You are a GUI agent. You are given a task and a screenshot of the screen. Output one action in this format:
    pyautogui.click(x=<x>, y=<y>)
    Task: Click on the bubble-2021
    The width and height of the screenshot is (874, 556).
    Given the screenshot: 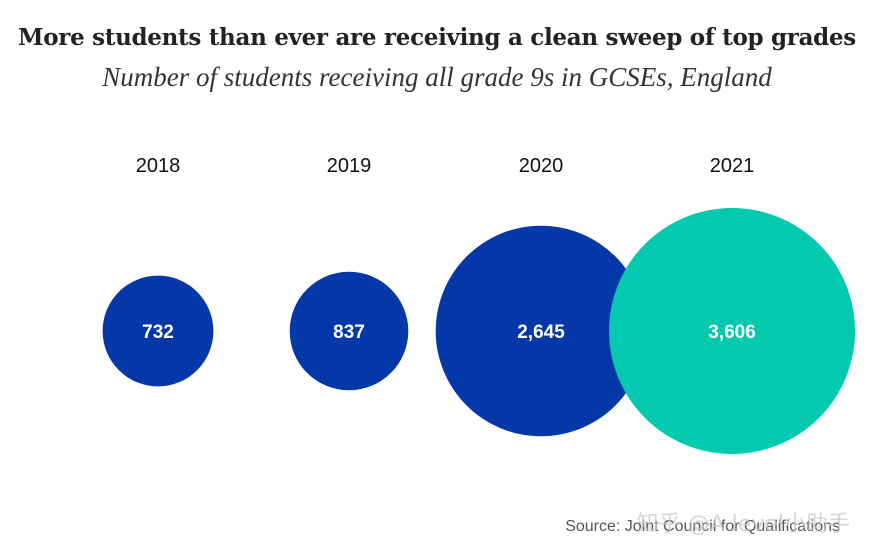 What is the action you would take?
    pyautogui.click(x=732, y=331)
    